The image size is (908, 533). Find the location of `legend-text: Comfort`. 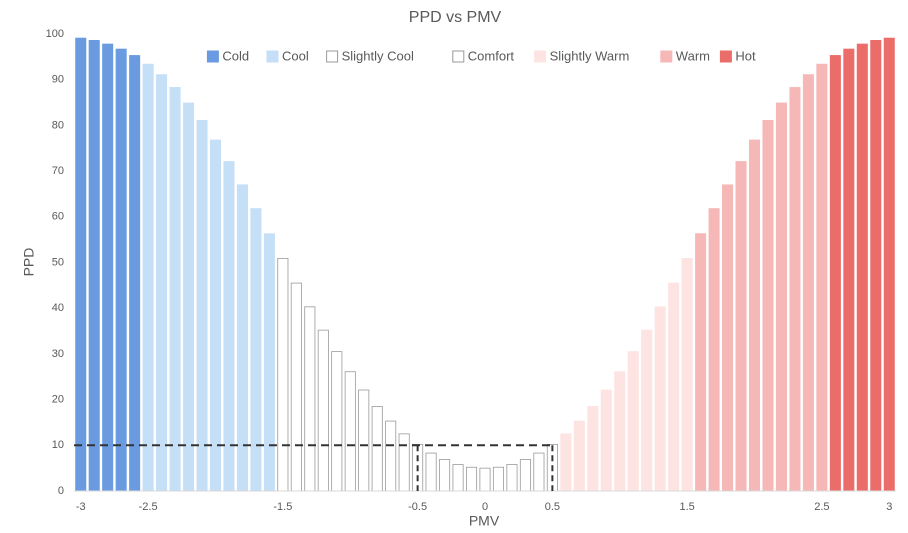

legend-text: Comfort is located at coordinates (491, 55).